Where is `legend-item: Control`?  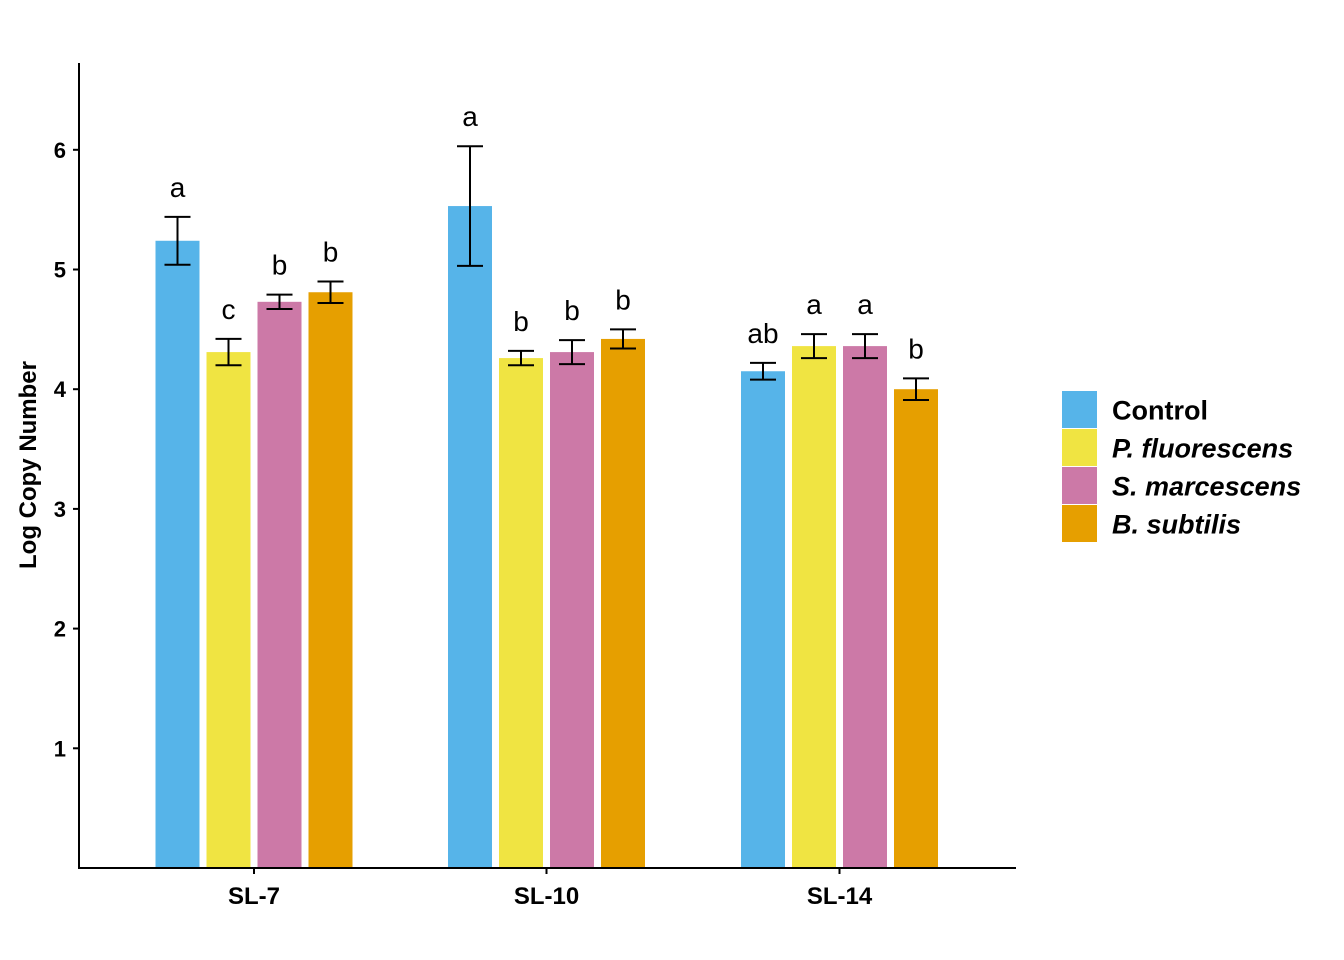
legend-item: Control is located at coordinates (1135, 409).